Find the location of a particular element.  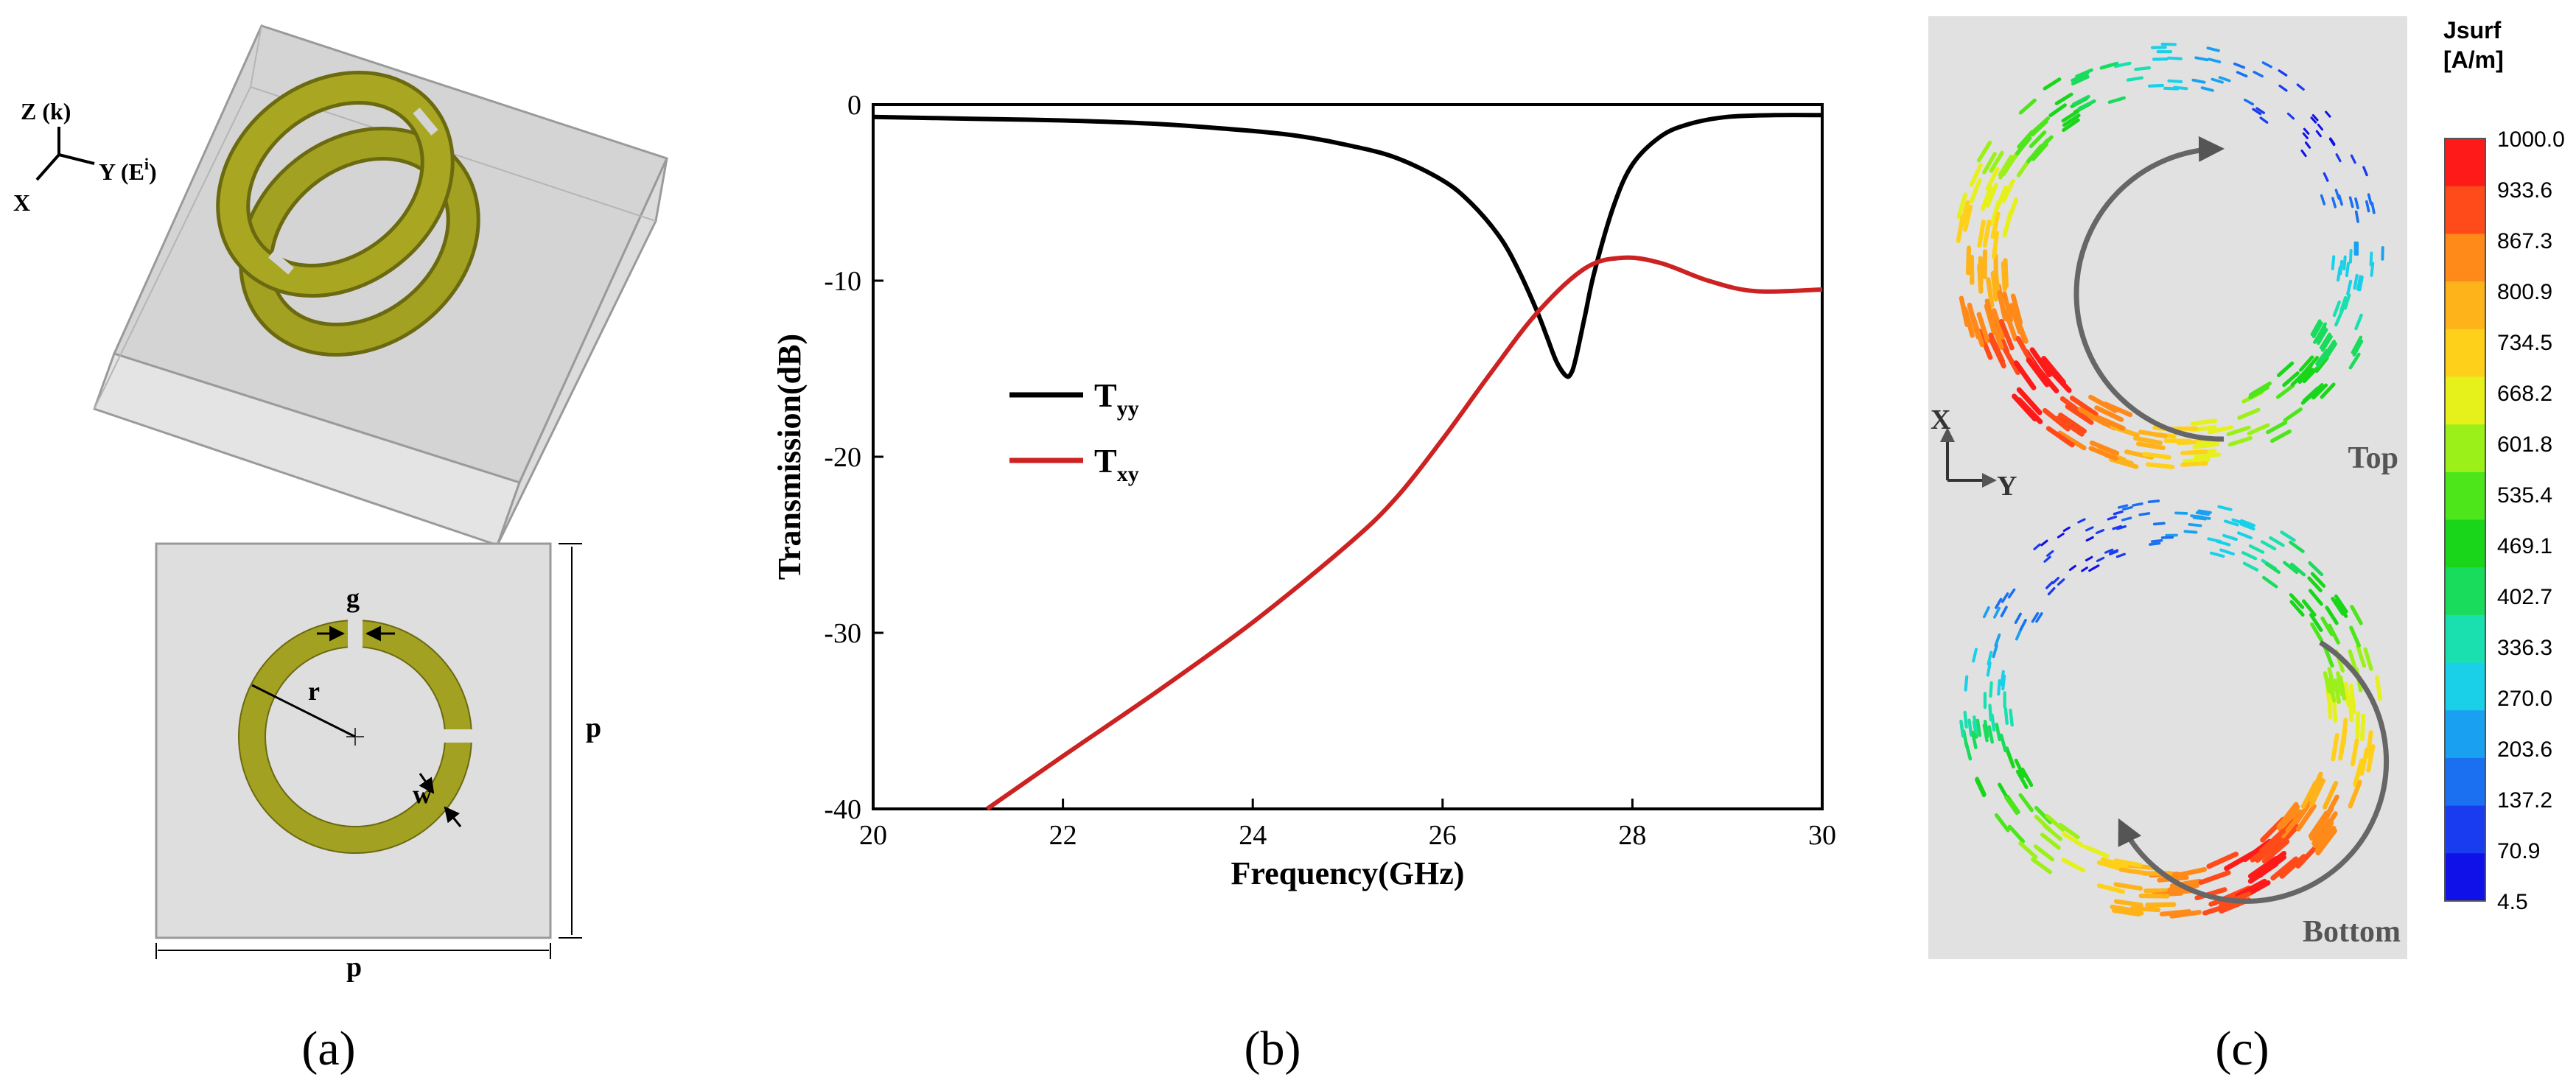

x-tick-label: 20 is located at coordinates (873, 835).